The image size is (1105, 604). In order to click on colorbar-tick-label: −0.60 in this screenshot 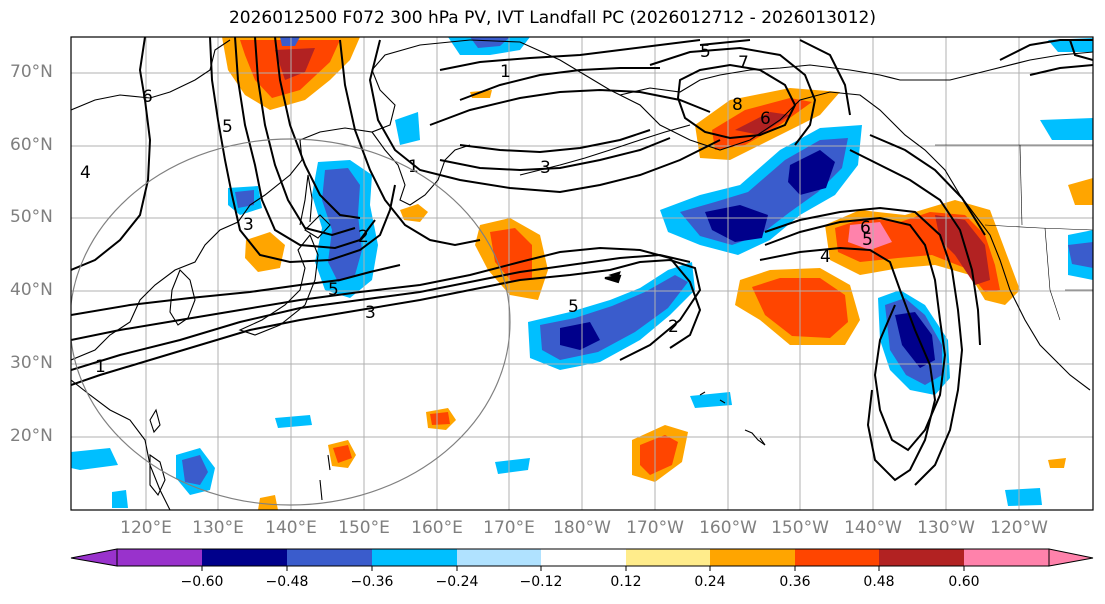, I will do `click(202, 582)`.